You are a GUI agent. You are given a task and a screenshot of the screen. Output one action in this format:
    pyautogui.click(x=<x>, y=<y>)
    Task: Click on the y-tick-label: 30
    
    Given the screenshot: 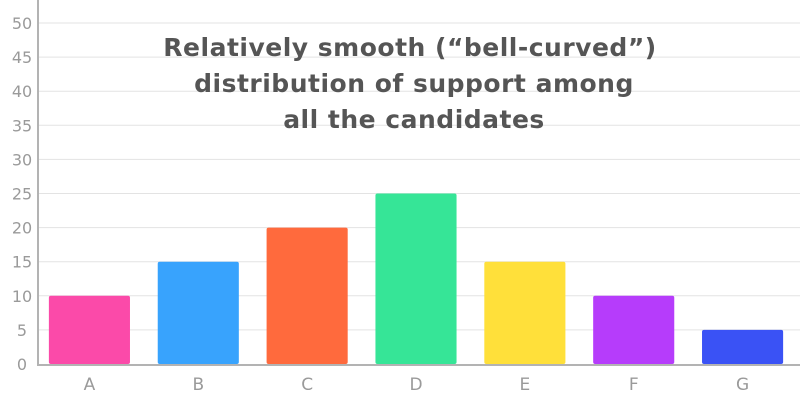 What is the action you would take?
    pyautogui.click(x=22, y=159)
    